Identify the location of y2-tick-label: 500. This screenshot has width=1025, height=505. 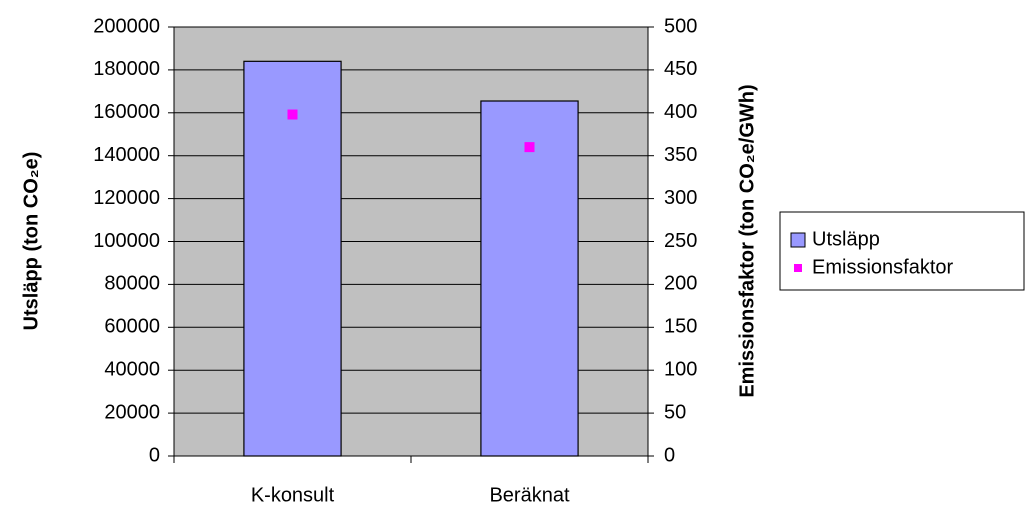
(680, 26).